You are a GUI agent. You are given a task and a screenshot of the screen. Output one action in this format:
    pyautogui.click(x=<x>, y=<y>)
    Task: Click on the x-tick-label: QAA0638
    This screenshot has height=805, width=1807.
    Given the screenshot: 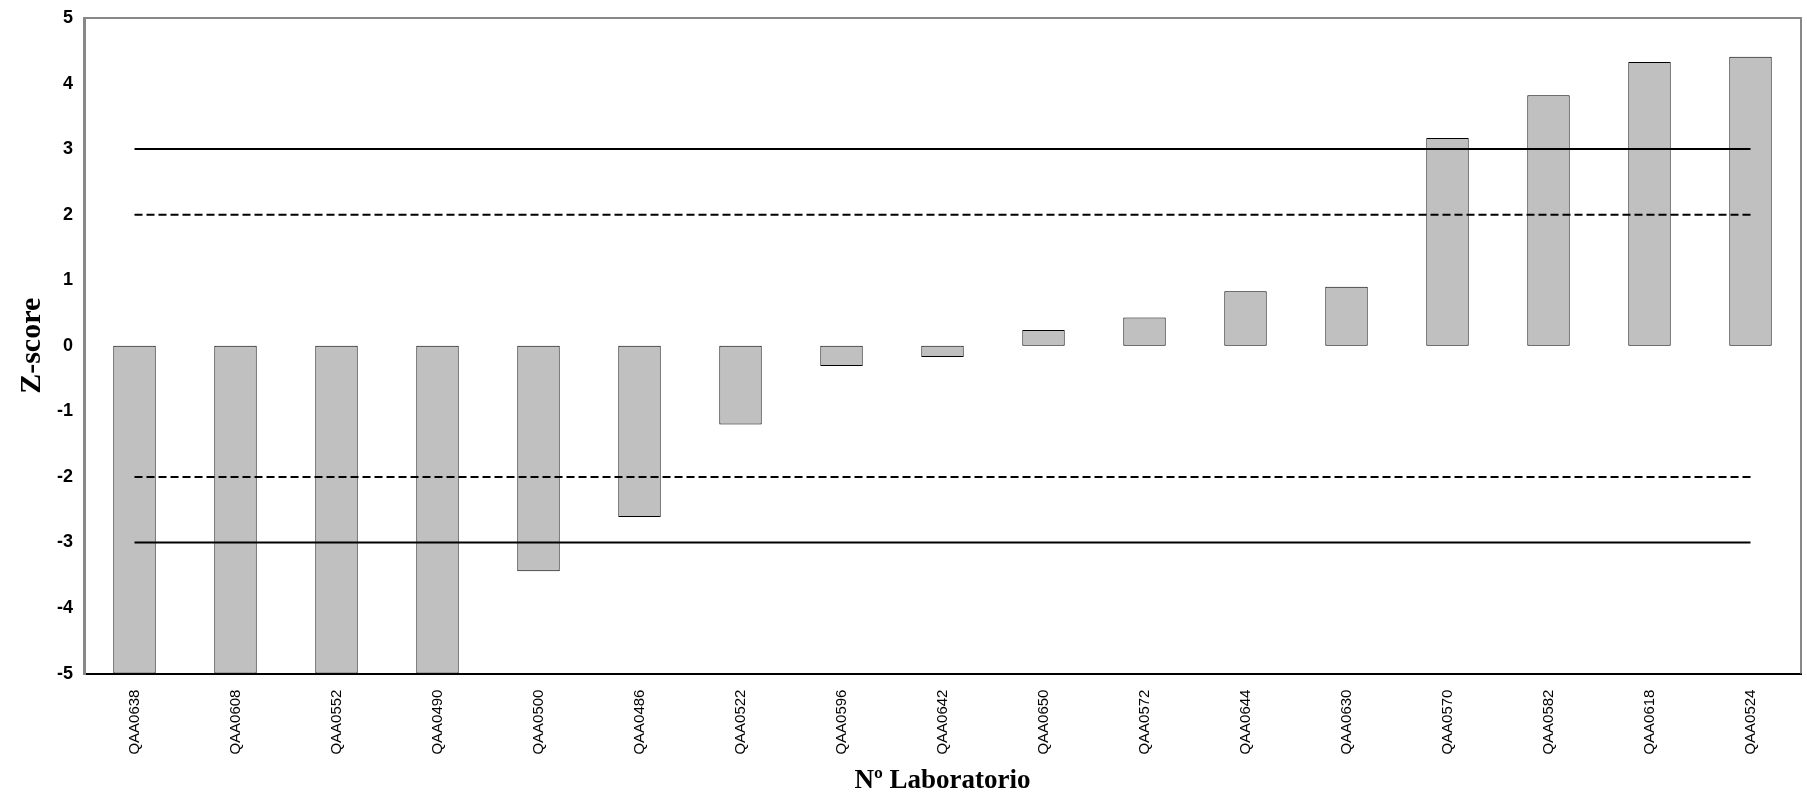 What is the action you would take?
    pyautogui.click(x=133, y=722)
    